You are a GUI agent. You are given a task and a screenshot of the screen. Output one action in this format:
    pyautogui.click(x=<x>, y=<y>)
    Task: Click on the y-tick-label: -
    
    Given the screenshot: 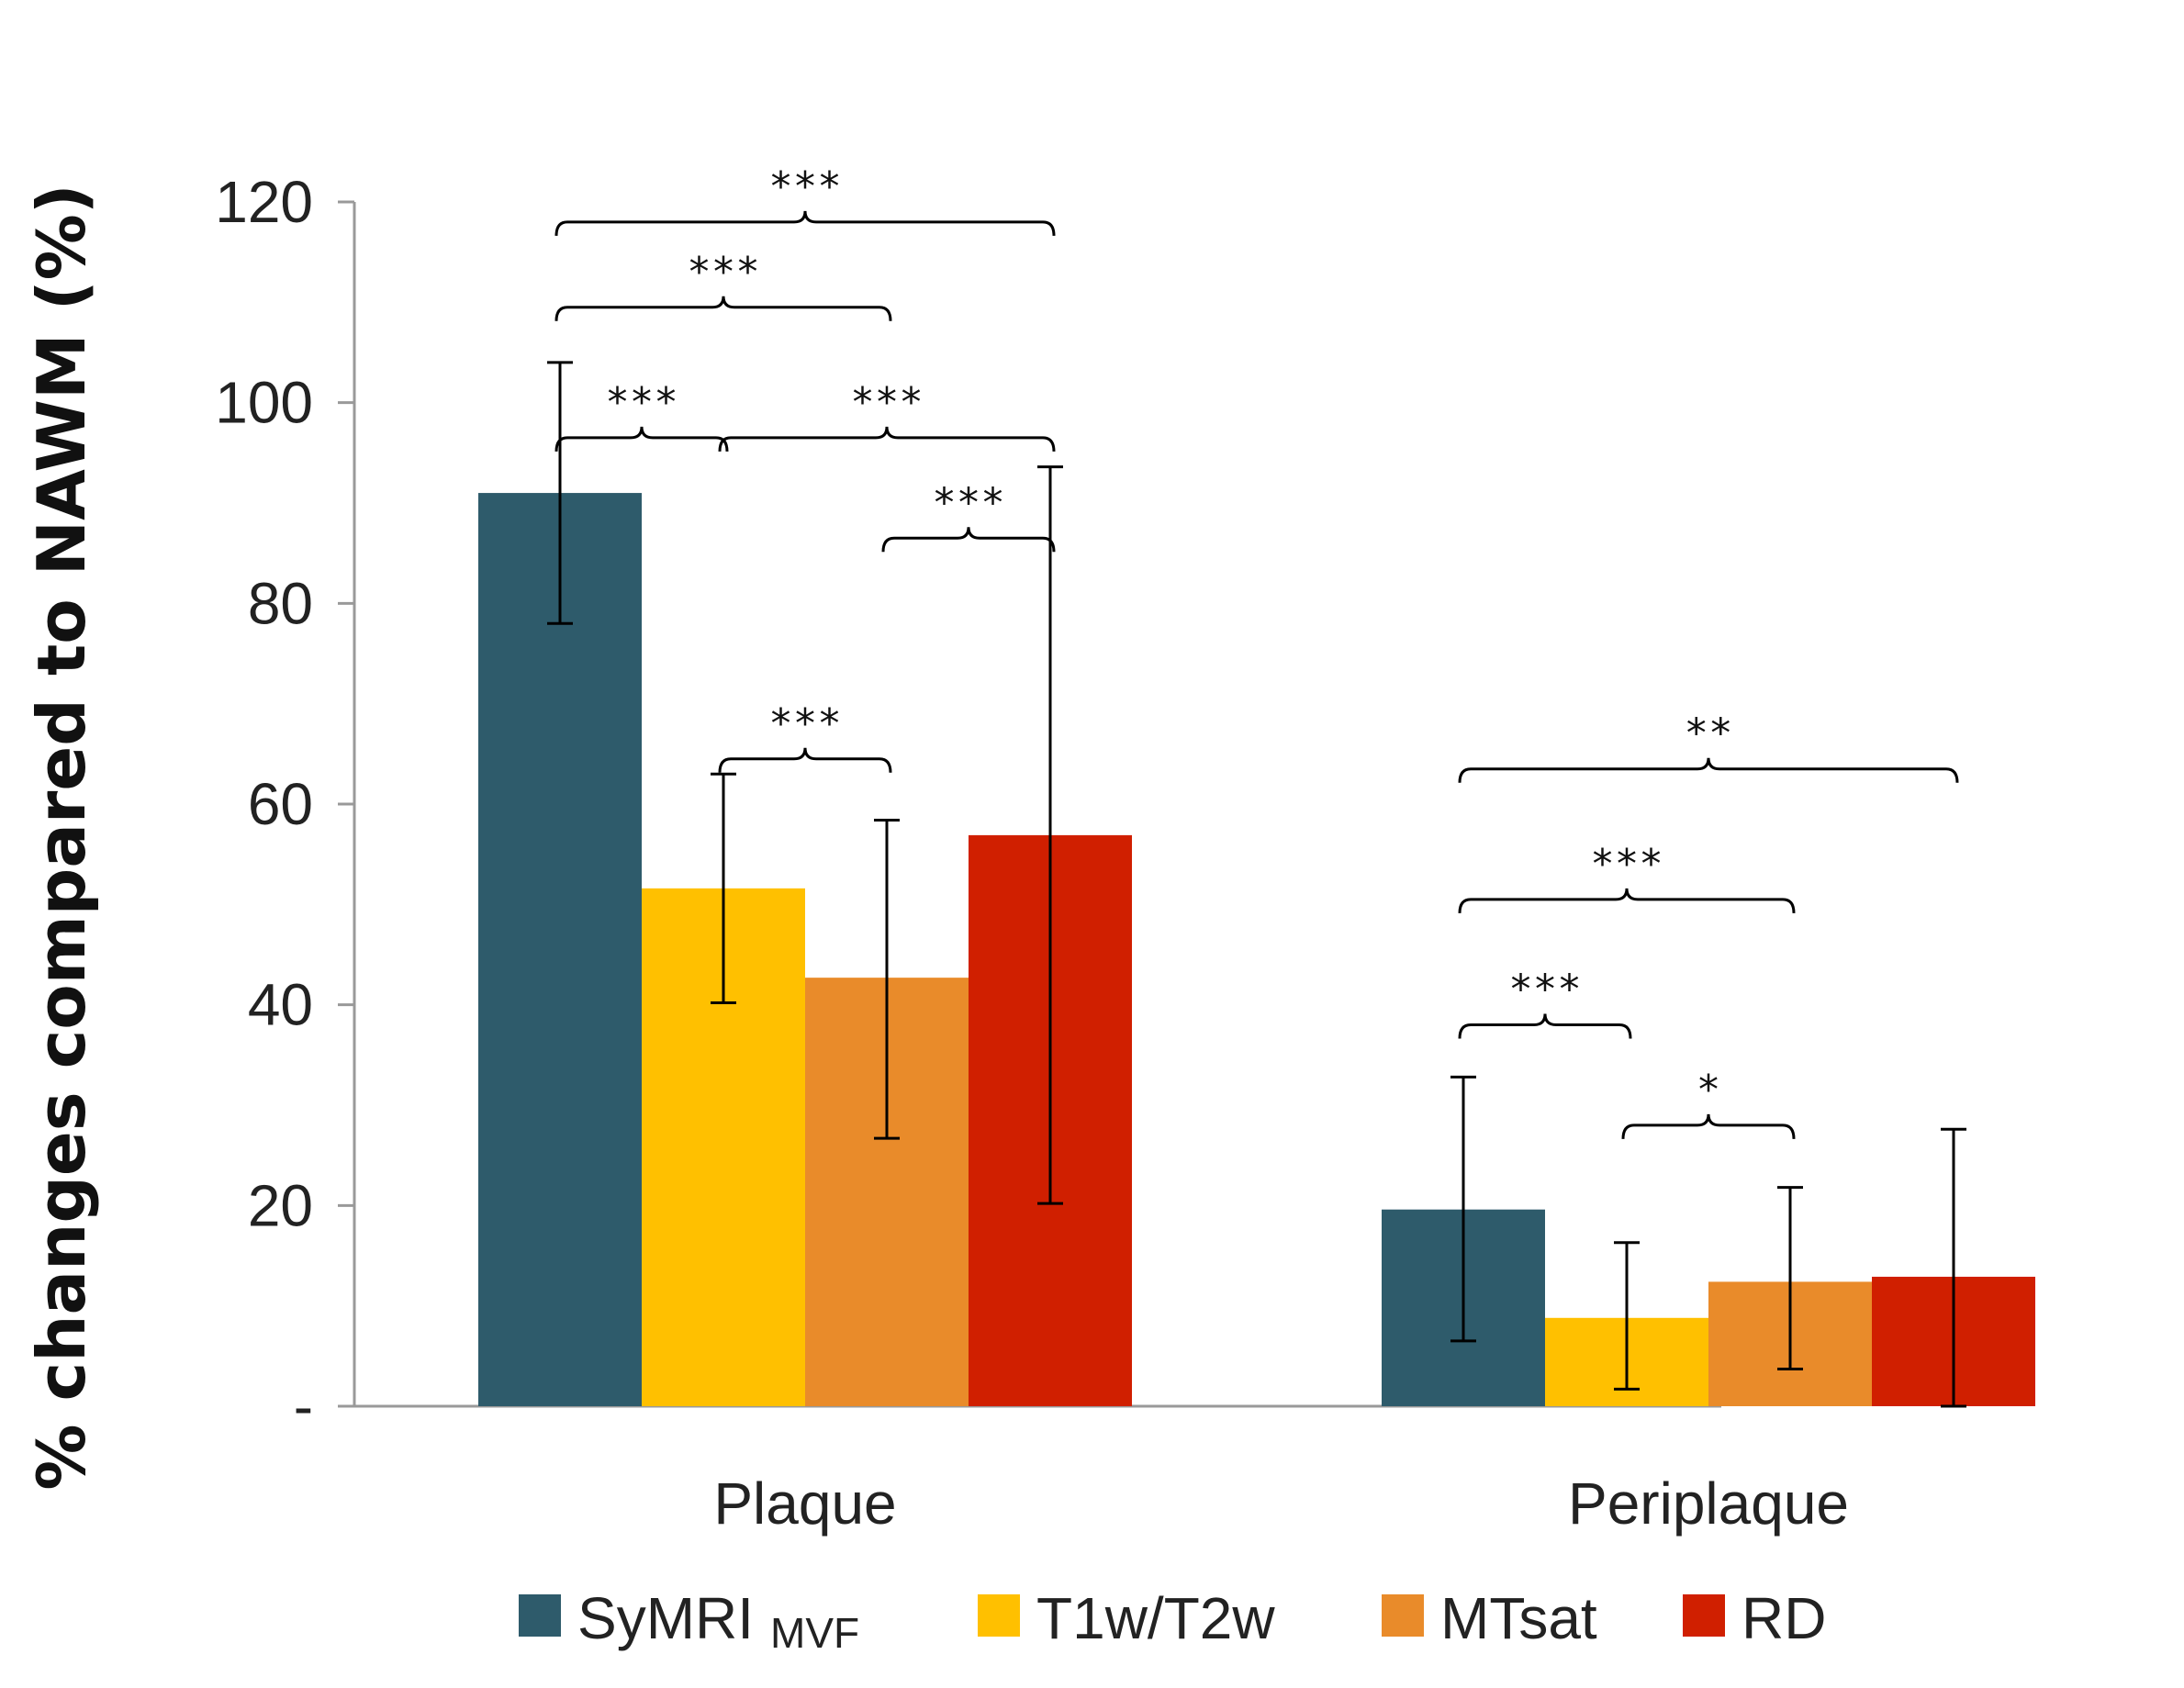 What is the action you would take?
    pyautogui.click(x=303, y=1406)
    